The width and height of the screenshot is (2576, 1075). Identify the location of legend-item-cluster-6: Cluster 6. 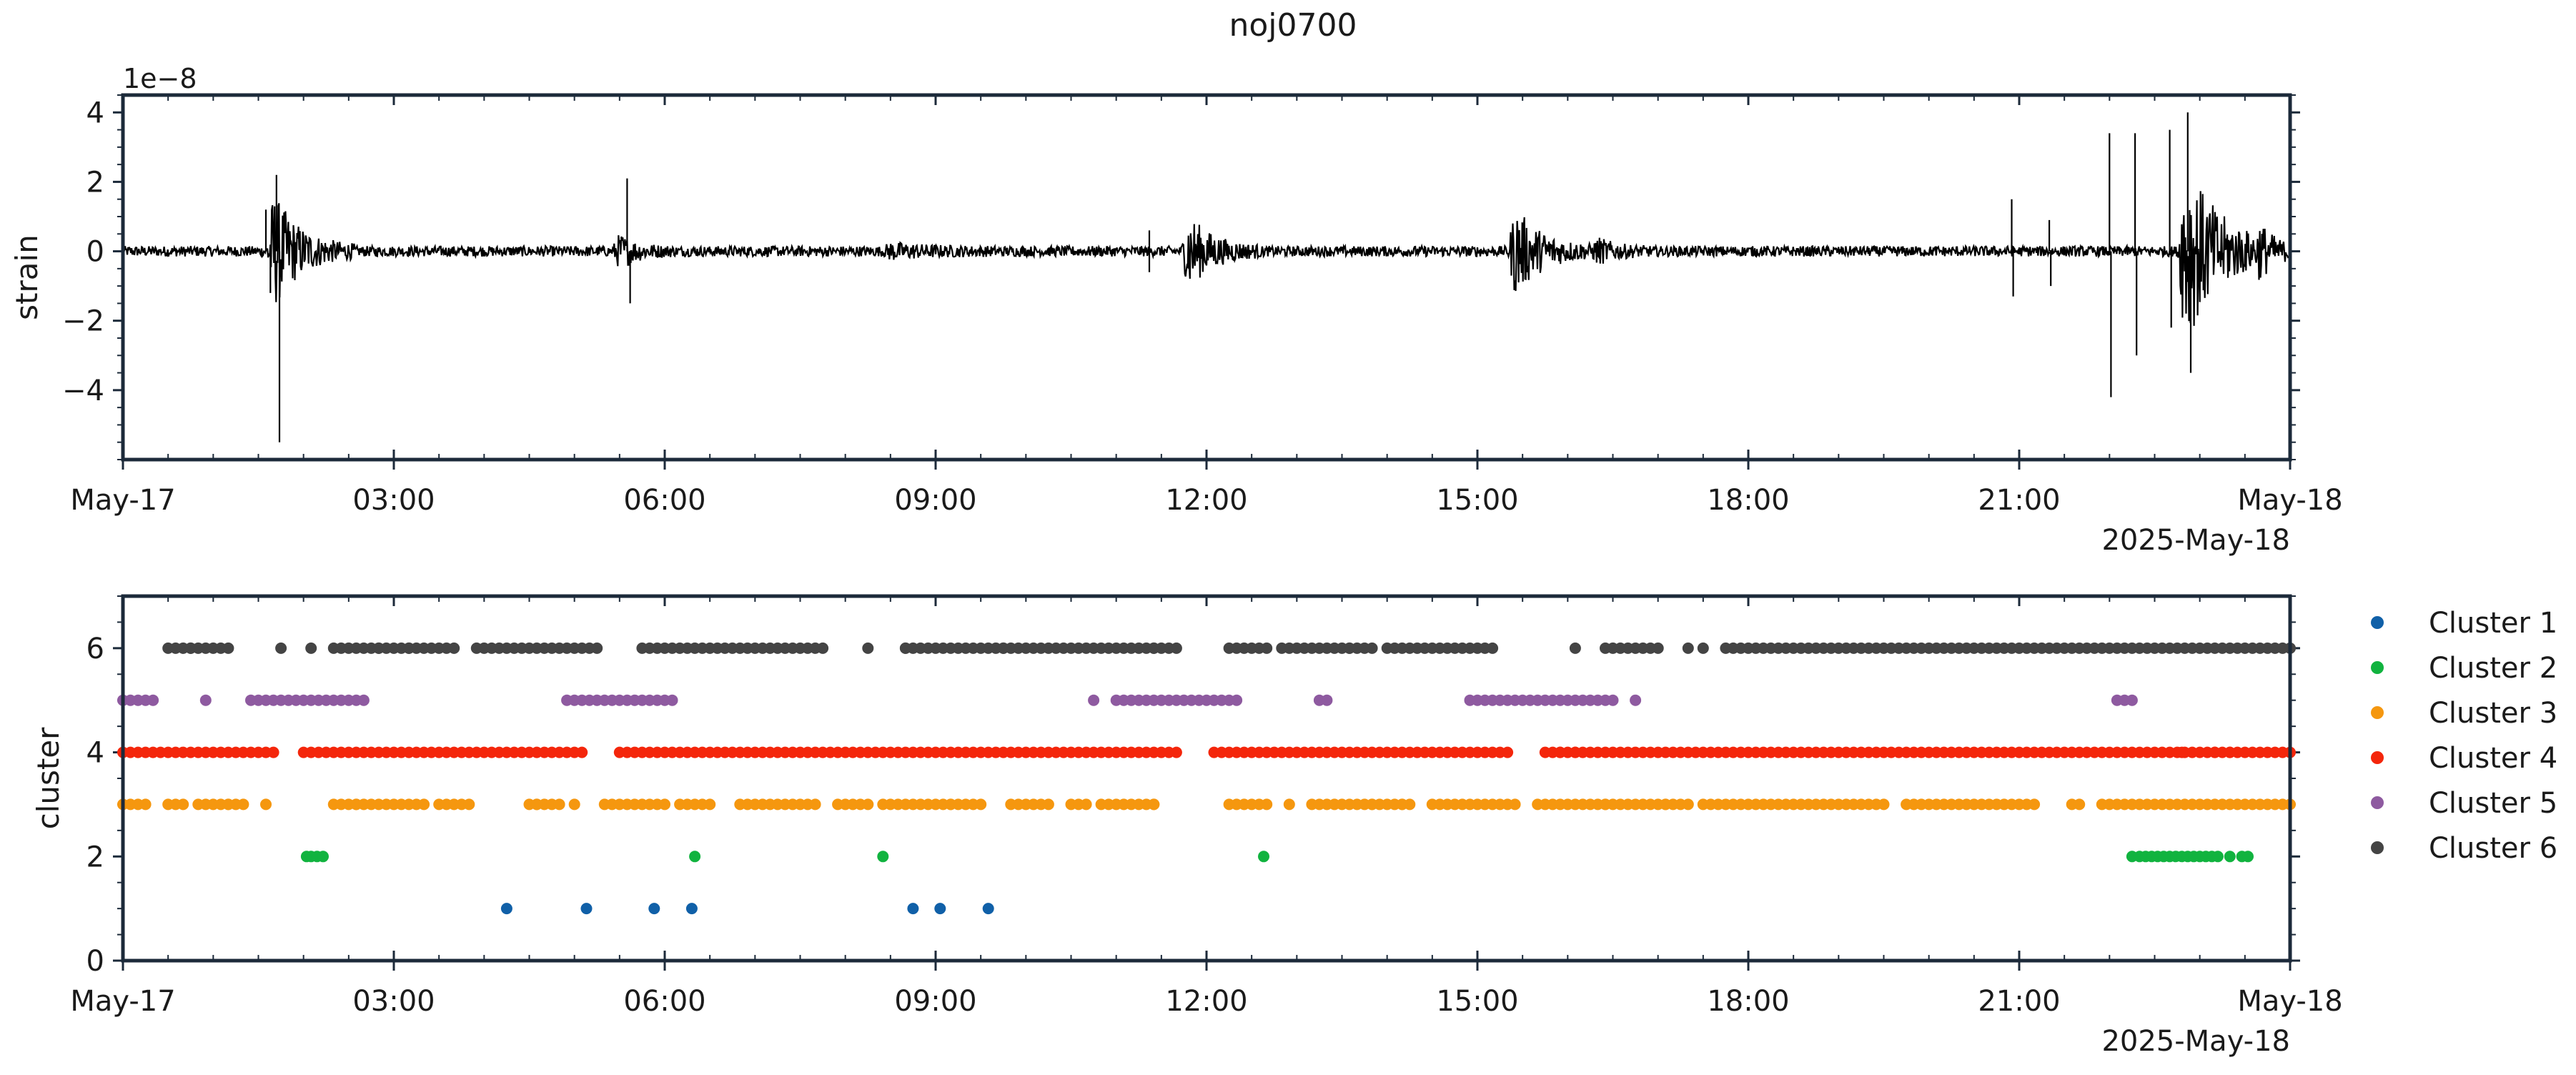
(2464, 848).